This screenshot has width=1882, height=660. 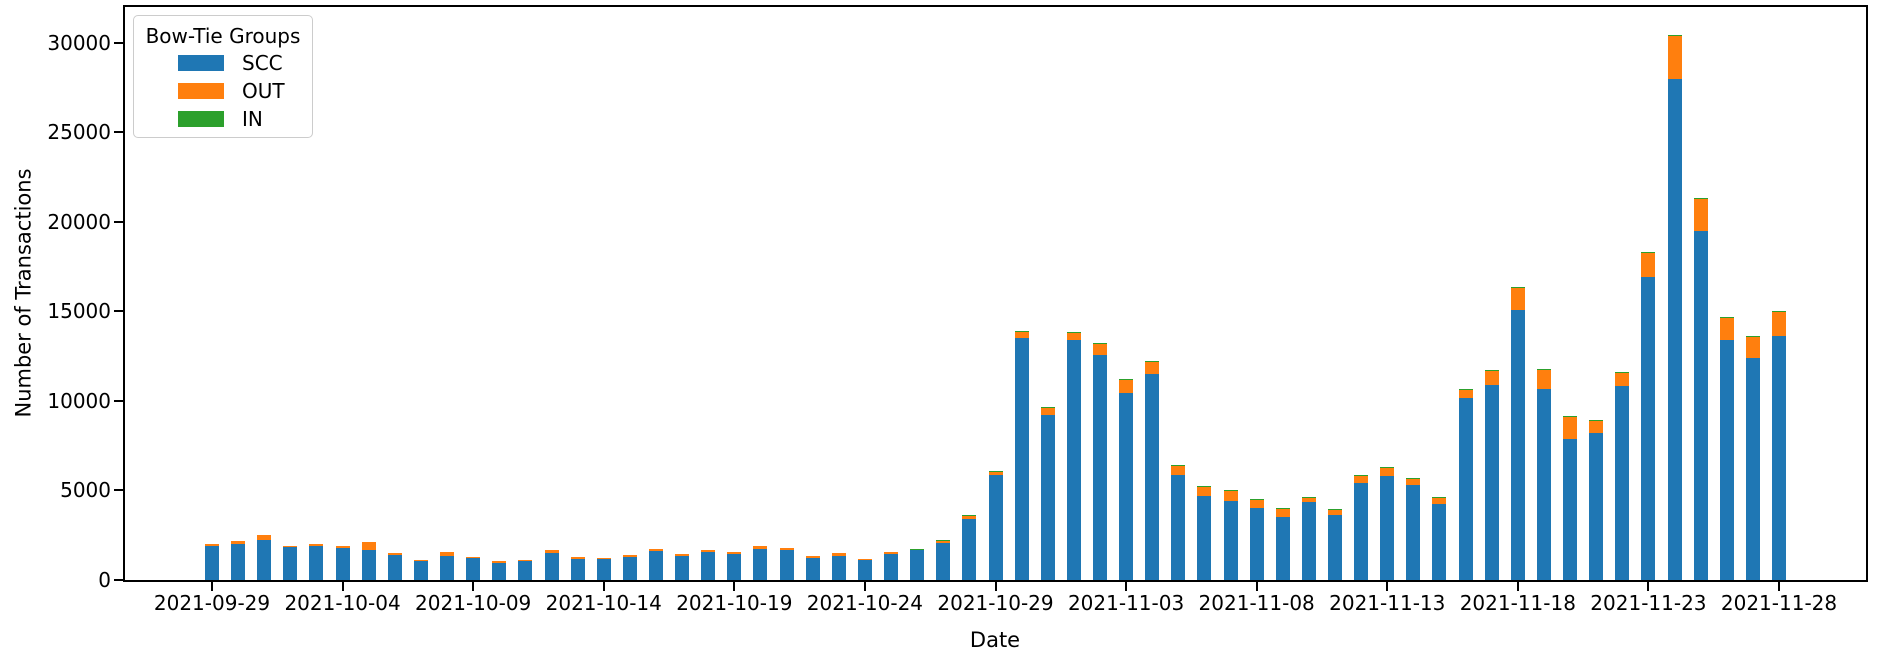 I want to click on x-tick-label: 2021-11-03, so click(x=1126, y=603).